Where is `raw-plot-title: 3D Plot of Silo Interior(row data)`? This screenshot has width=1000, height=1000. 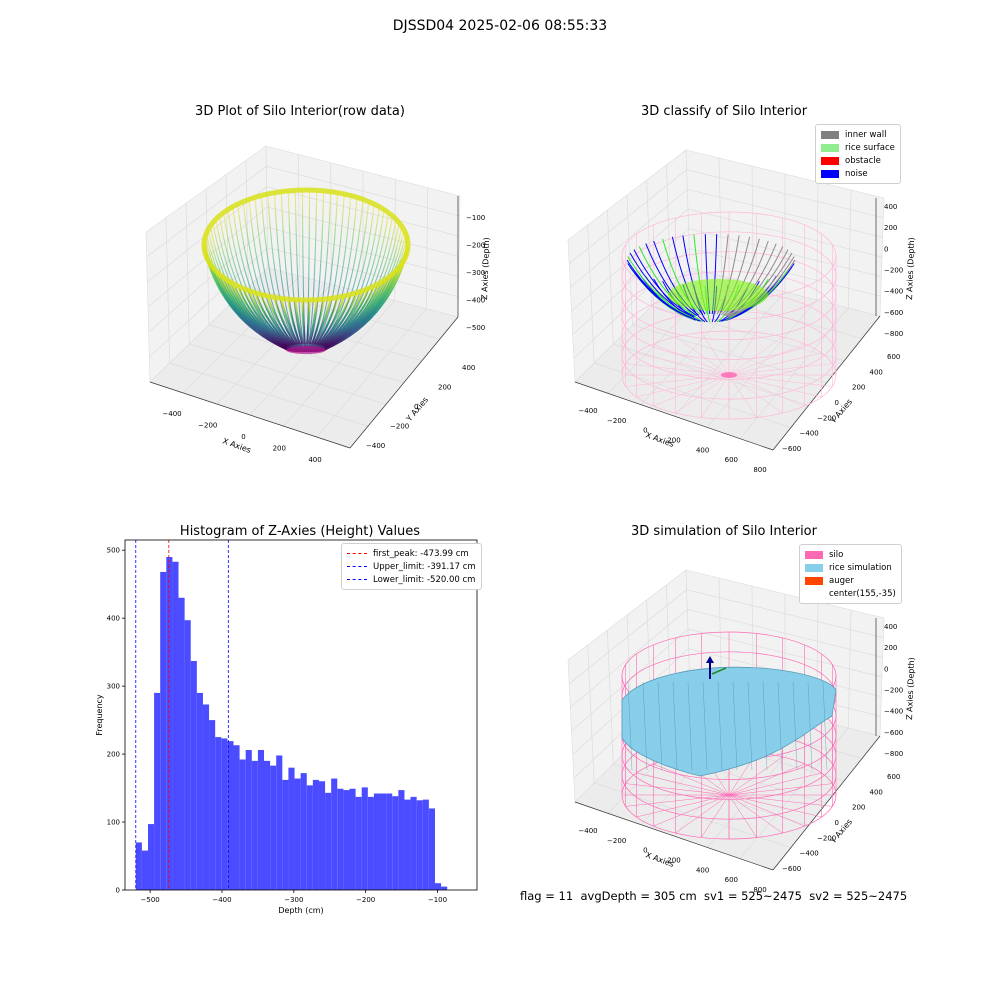 raw-plot-title: 3D Plot of Silo Interior(row data) is located at coordinates (300, 111).